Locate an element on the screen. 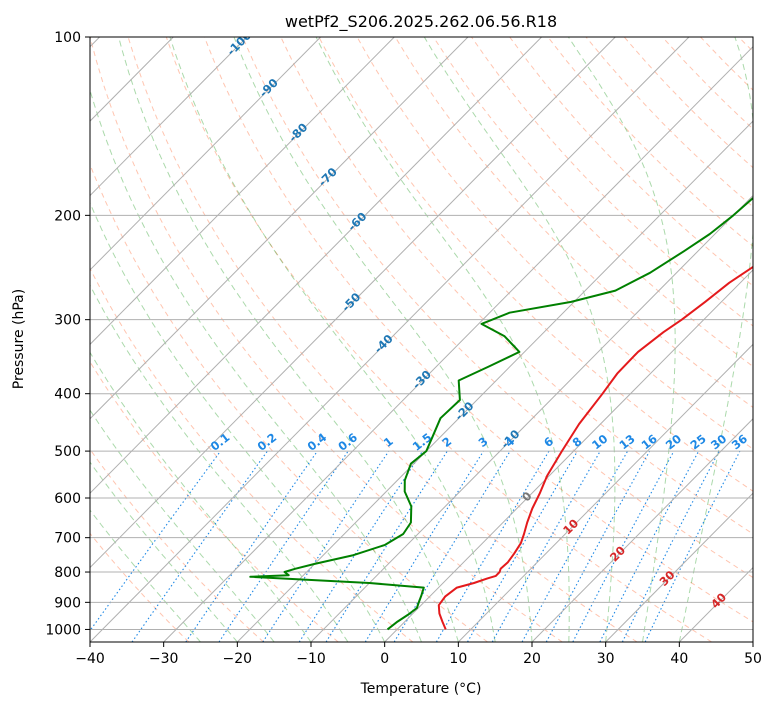 The image size is (775, 708). y-tick-label: 1000 is located at coordinates (63, 630).